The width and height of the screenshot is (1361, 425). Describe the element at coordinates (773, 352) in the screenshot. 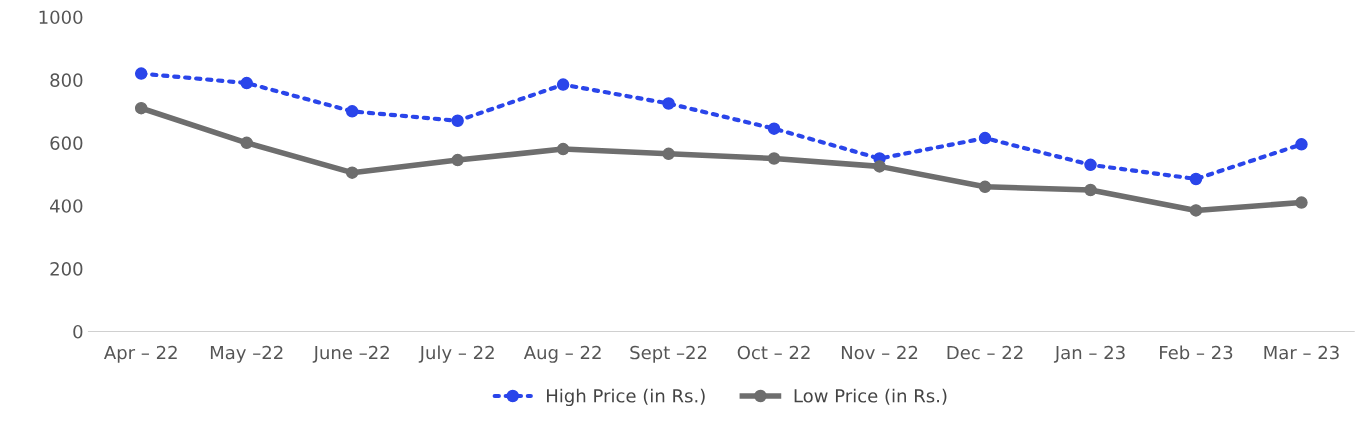

I see `x-tick-label: Oct – 22` at that location.